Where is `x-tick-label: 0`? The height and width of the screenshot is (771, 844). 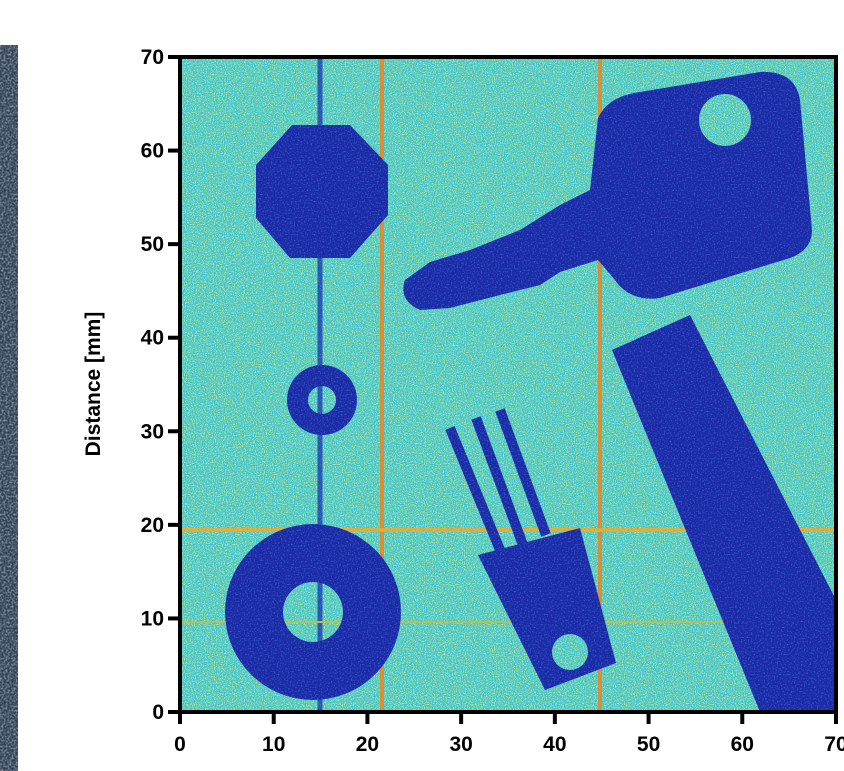 x-tick-label: 0 is located at coordinates (180, 744).